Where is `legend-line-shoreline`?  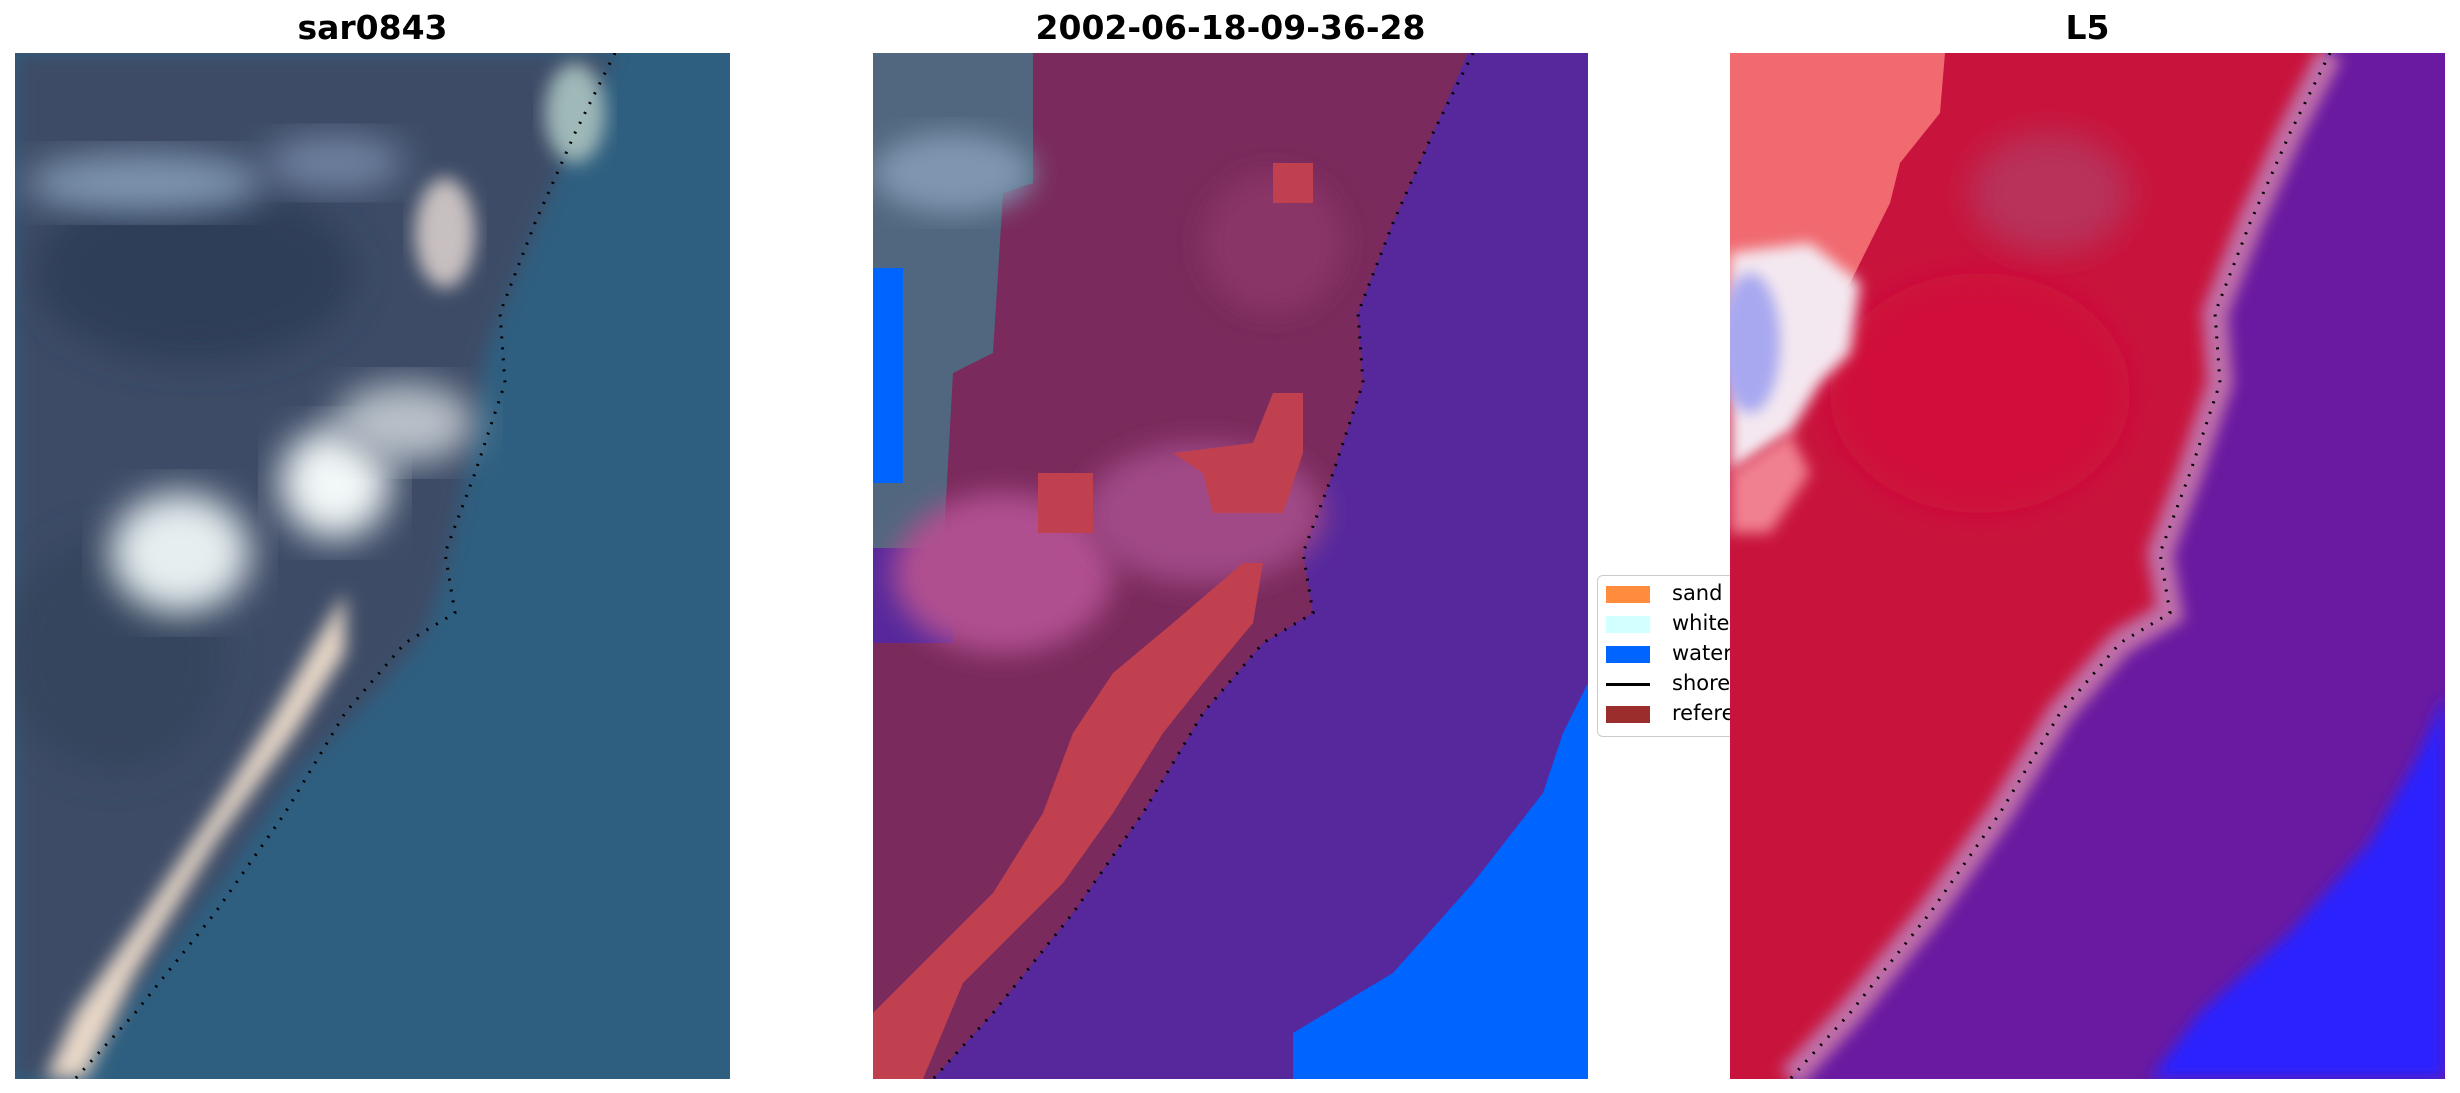
legend-line-shoreline is located at coordinates (1628, 684).